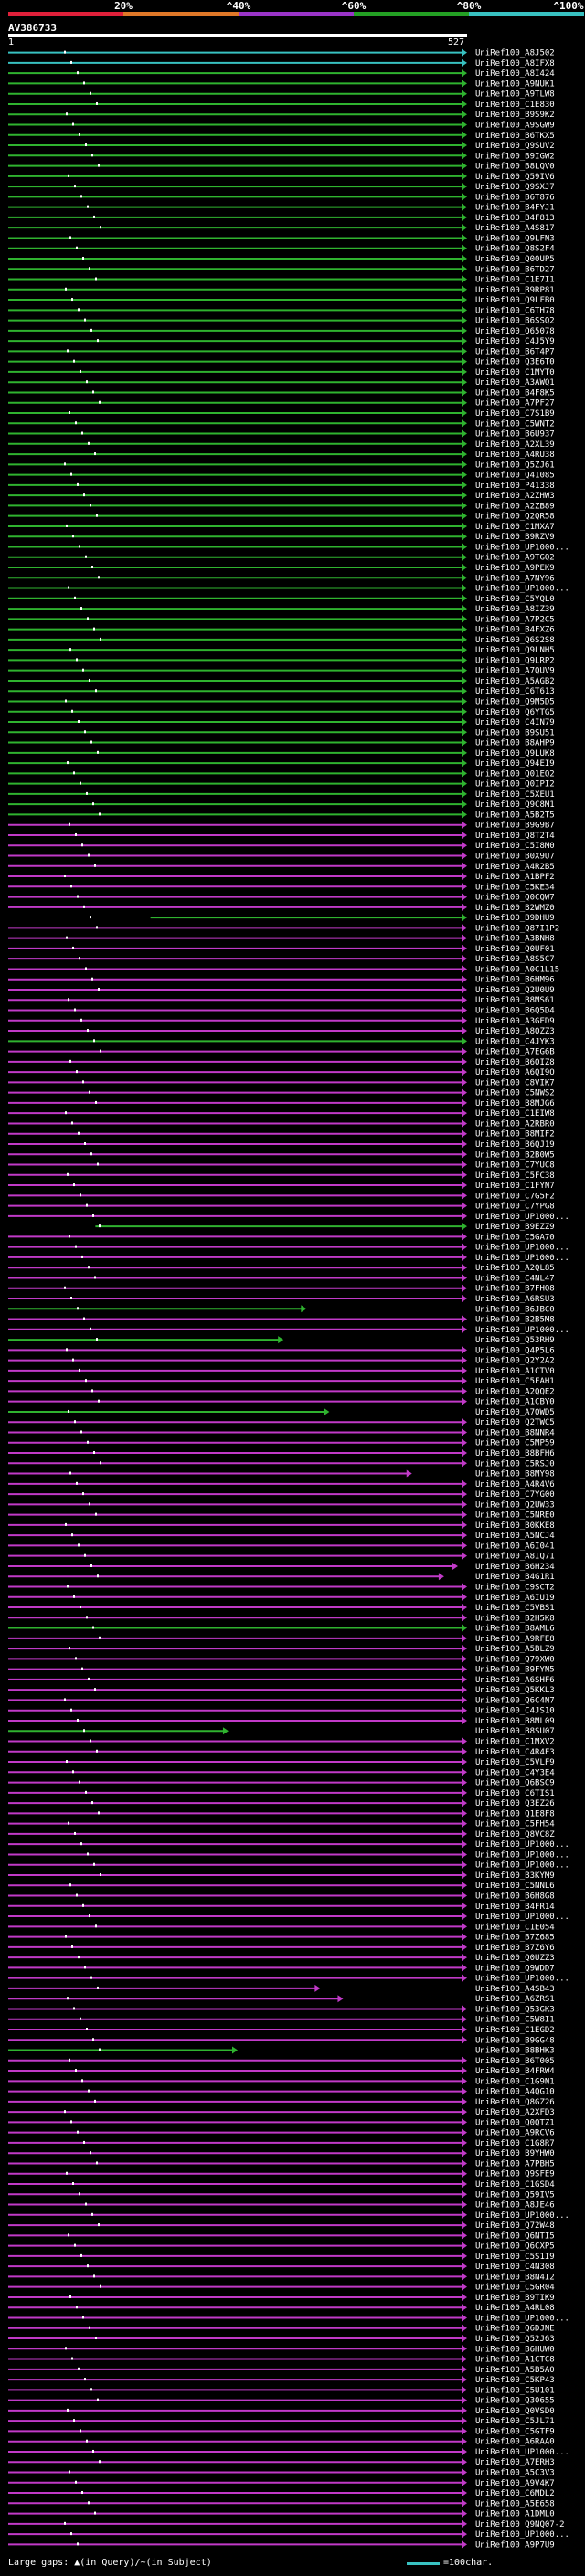 This screenshot has height=2576, width=585. Describe the element at coordinates (282, 1155) in the screenshot. I see `hit-row: UniRef100_B2B0W5` at that location.